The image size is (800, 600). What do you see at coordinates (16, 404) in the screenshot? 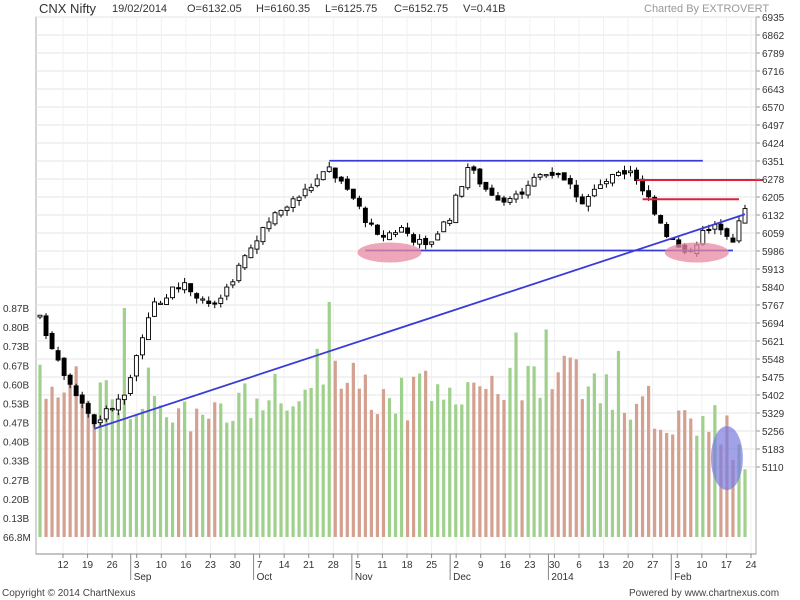
I see `volume-tick-label: 0.53B` at bounding box center [16, 404].